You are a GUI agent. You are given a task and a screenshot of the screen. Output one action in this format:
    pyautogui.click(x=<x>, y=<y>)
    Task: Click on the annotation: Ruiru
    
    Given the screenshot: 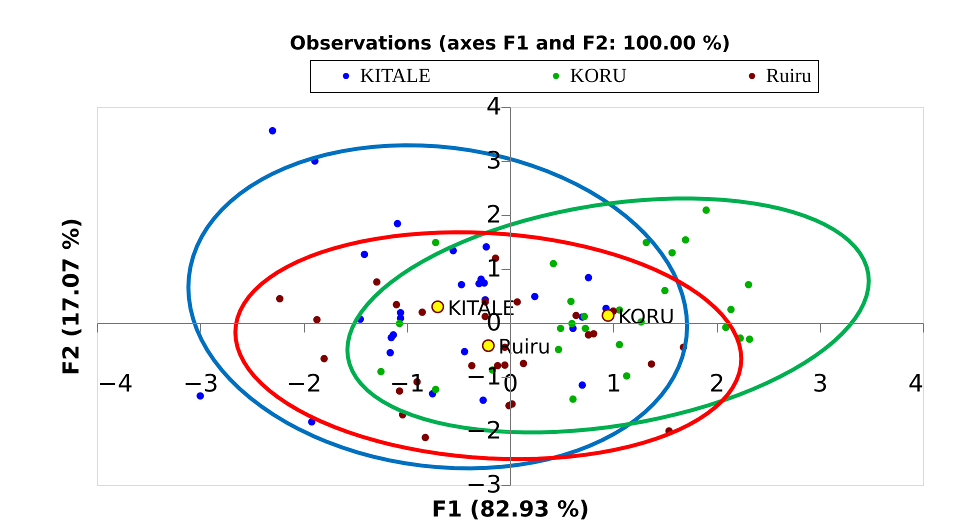 What is the action you would take?
    pyautogui.click(x=524, y=346)
    